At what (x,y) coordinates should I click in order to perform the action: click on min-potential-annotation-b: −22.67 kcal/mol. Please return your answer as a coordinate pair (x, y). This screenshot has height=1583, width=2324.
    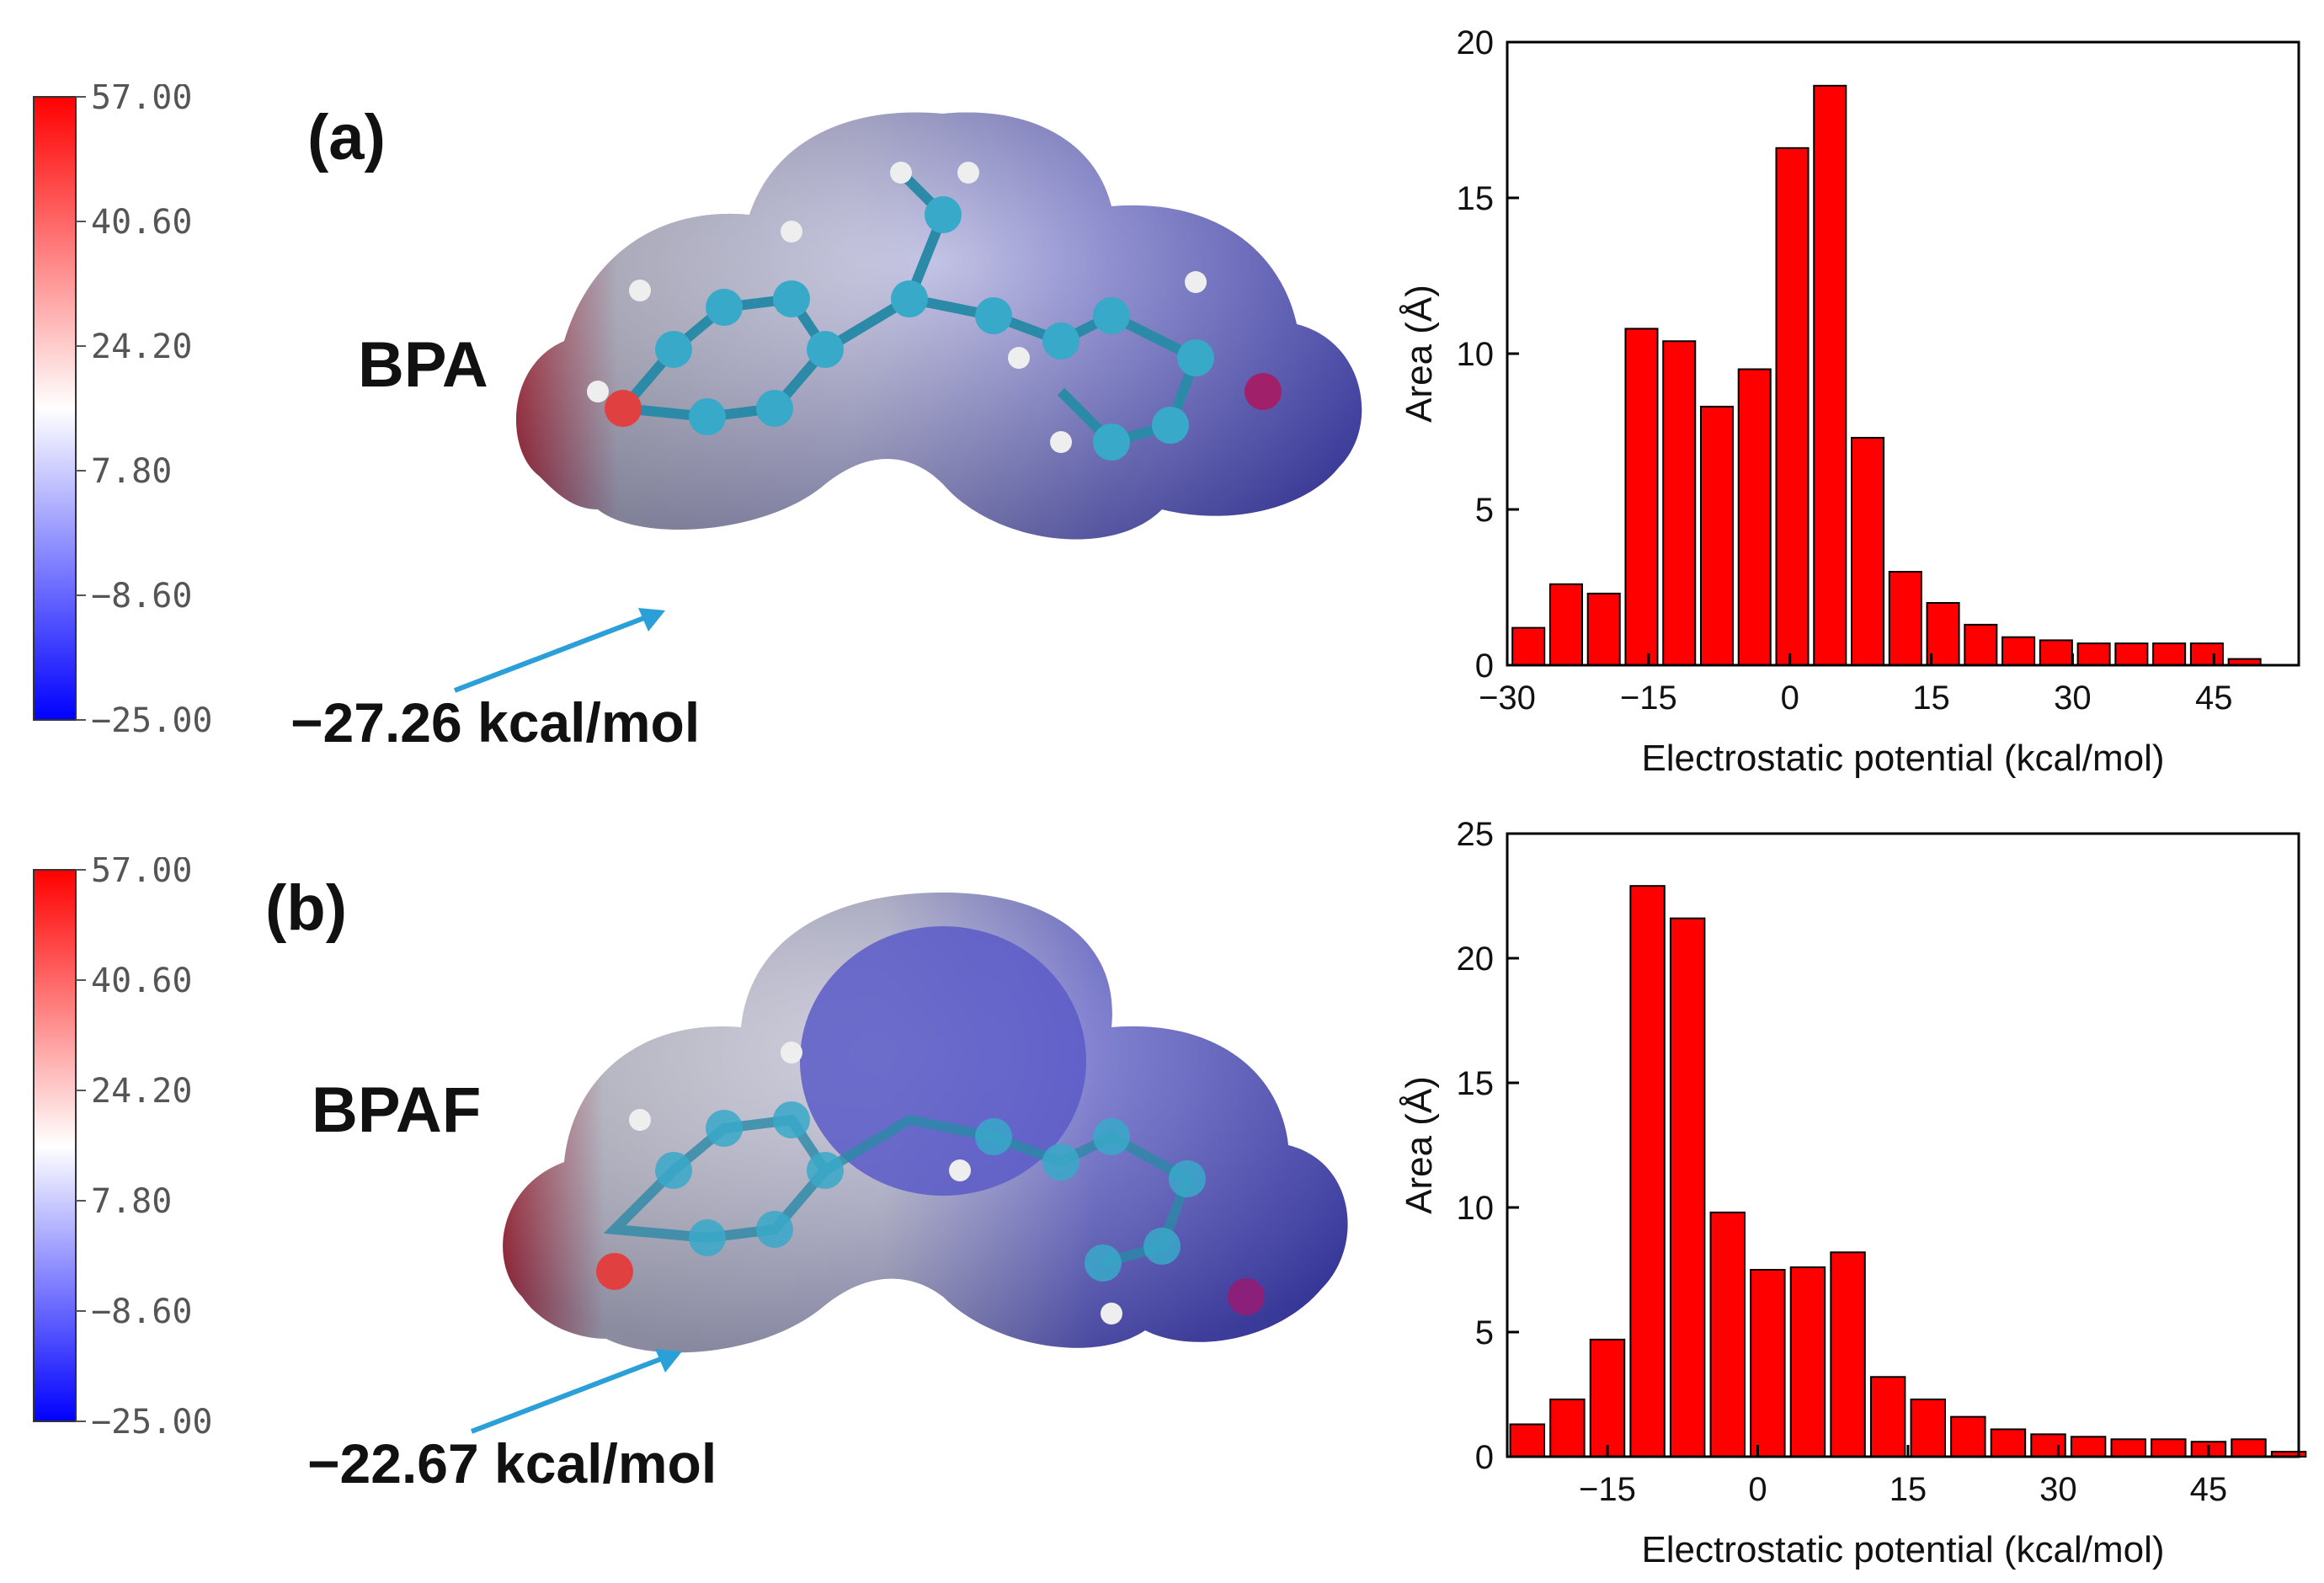
    Looking at the image, I should click on (512, 1463).